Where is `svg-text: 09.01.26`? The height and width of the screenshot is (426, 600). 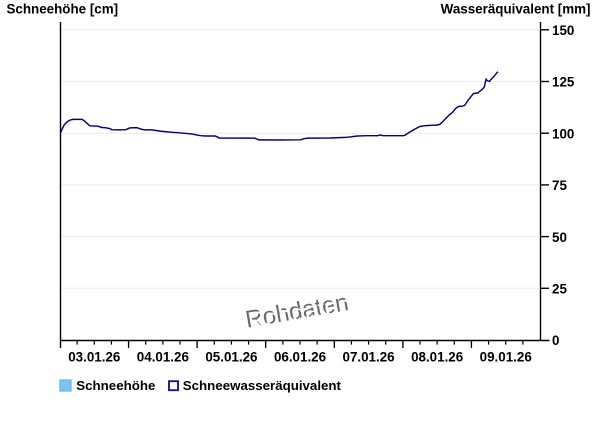 svg-text: 09.01.26 is located at coordinates (506, 357).